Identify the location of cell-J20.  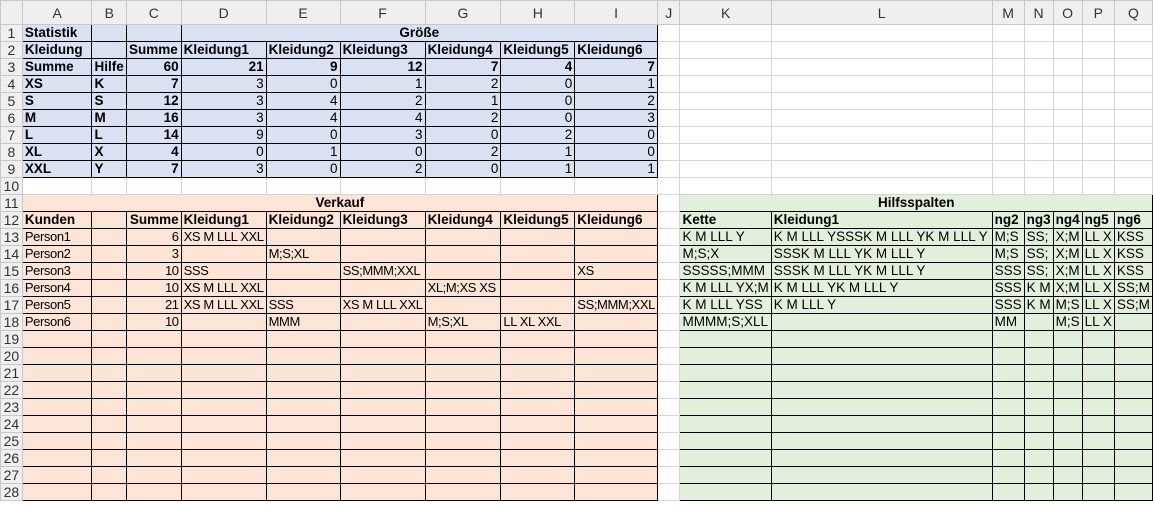
(668, 356).